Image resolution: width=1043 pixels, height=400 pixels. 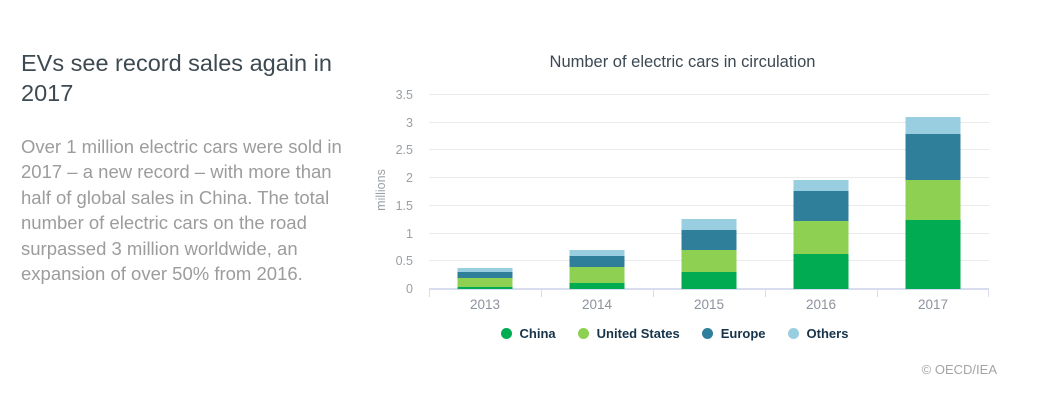 I want to click on bar-2016, so click(x=821, y=234).